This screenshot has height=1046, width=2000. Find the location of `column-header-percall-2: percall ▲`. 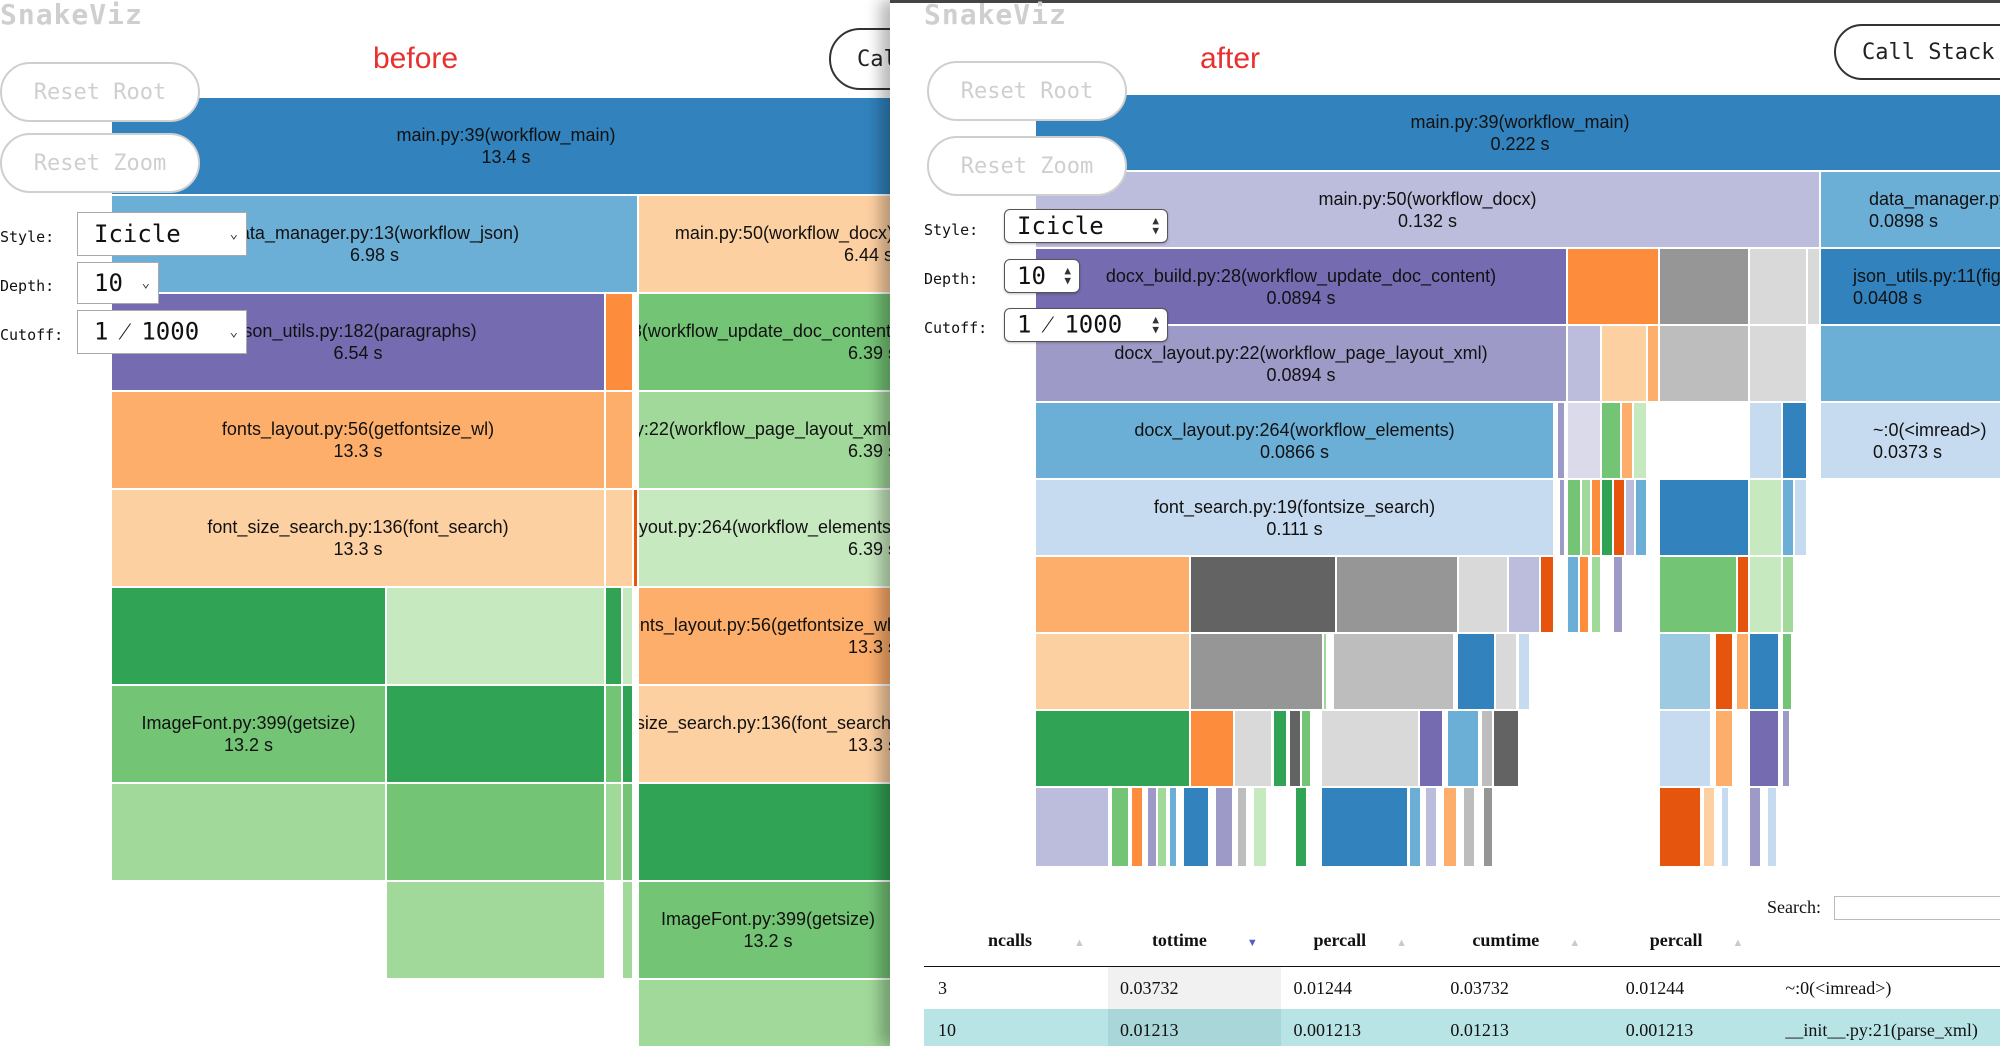

column-header-percall-2: percall ▲ is located at coordinates (1693, 940).